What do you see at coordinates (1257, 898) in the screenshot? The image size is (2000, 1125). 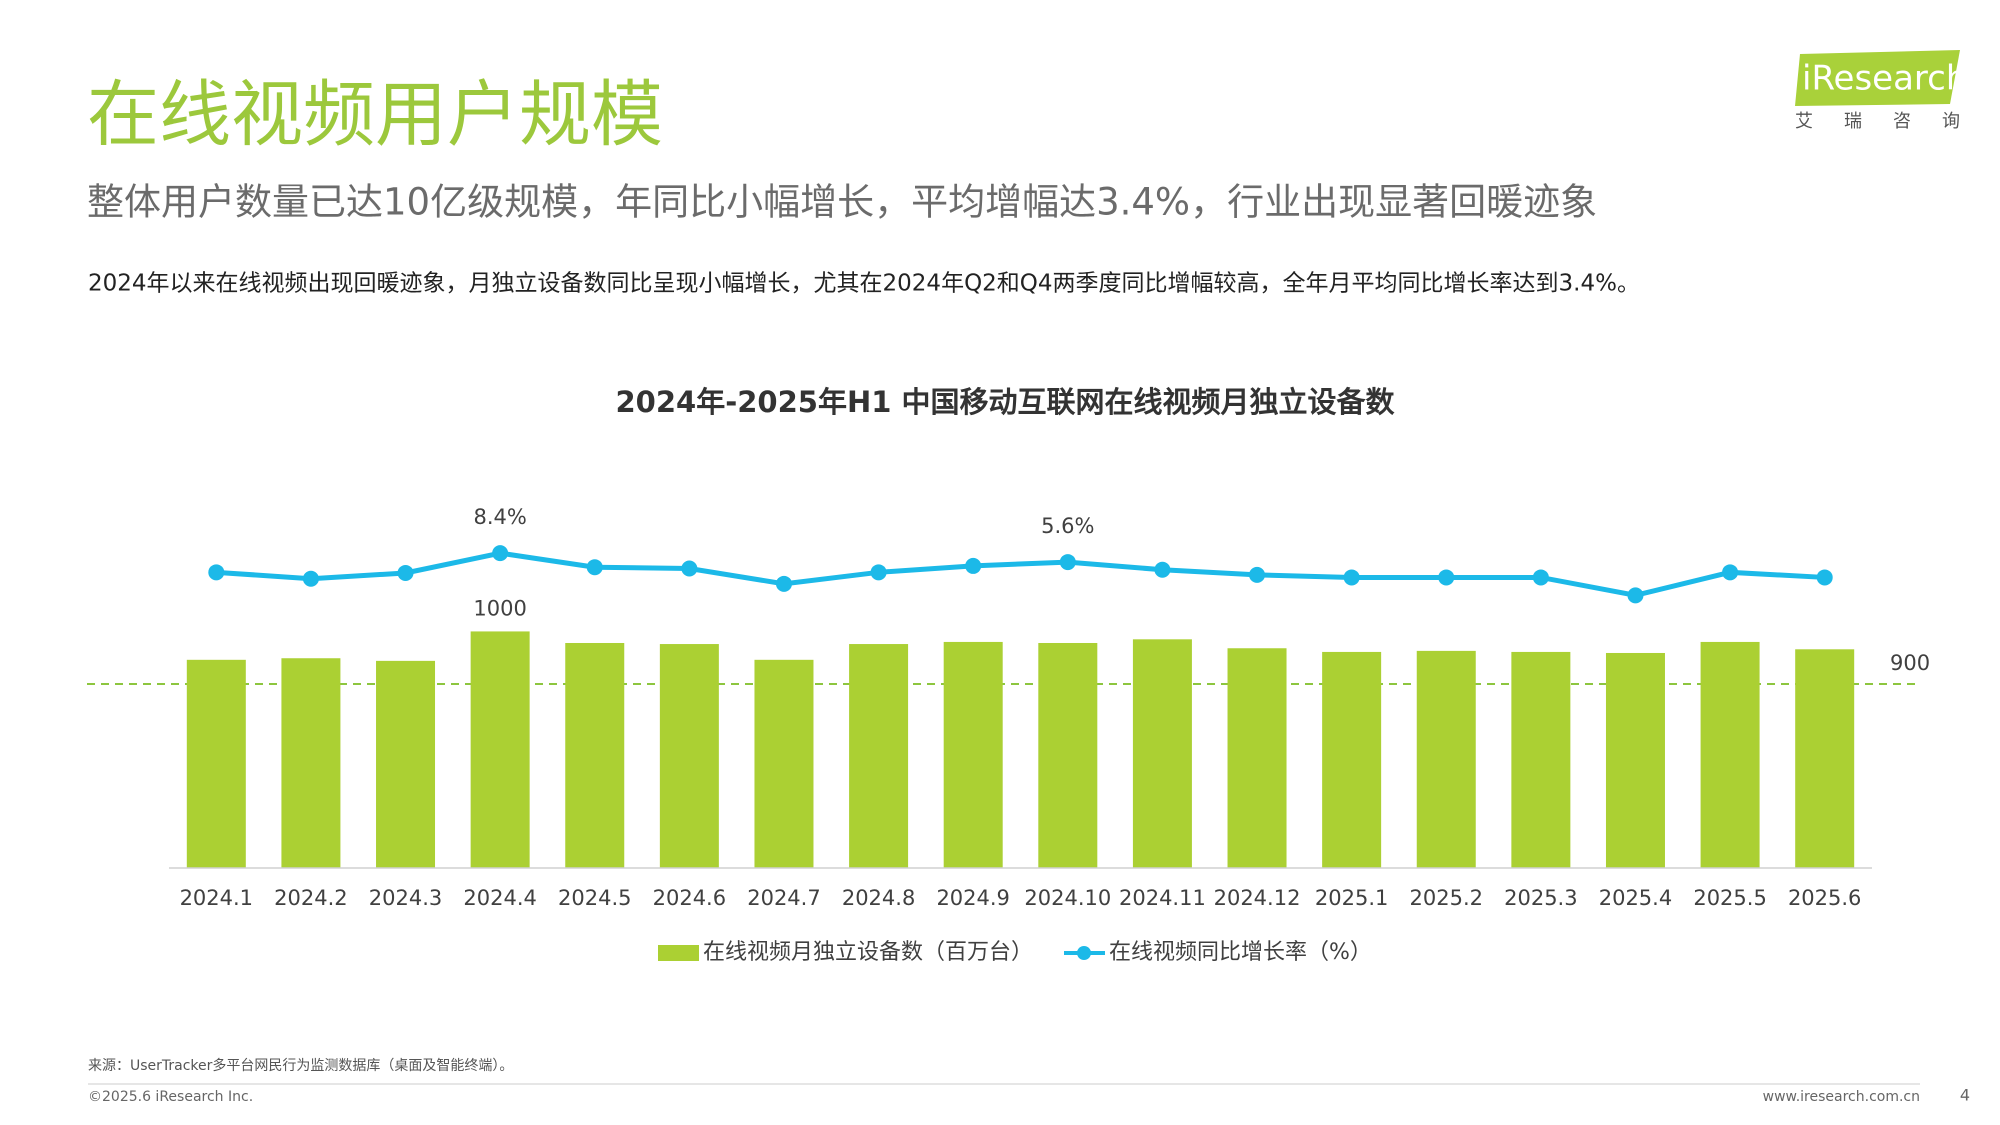 I see `x-tick-label: 2024.12` at bounding box center [1257, 898].